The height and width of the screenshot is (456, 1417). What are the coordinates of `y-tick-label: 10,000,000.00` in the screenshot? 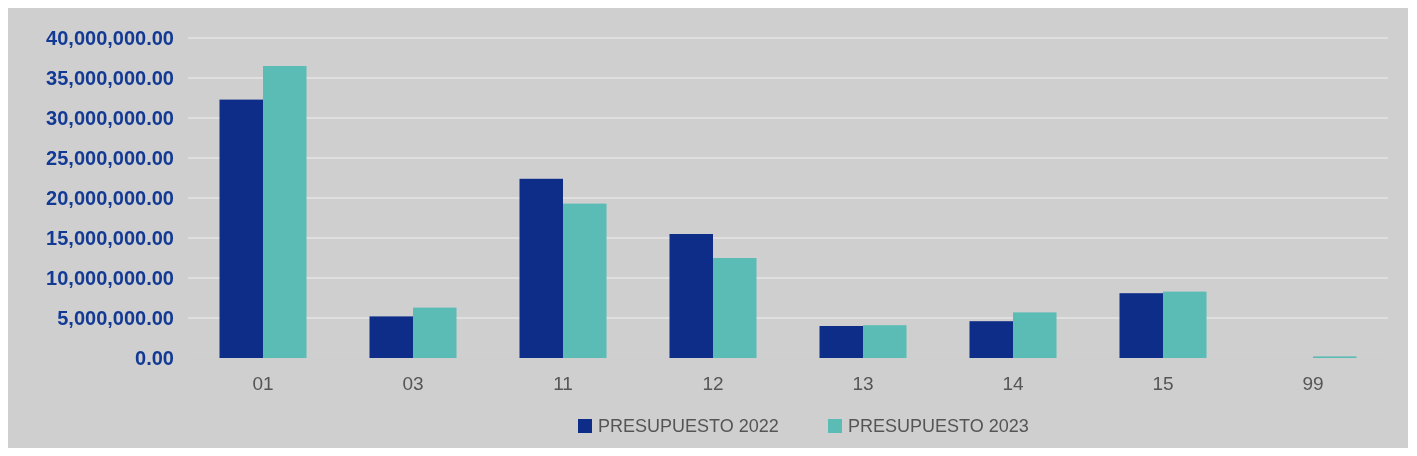 It's located at (110, 278).